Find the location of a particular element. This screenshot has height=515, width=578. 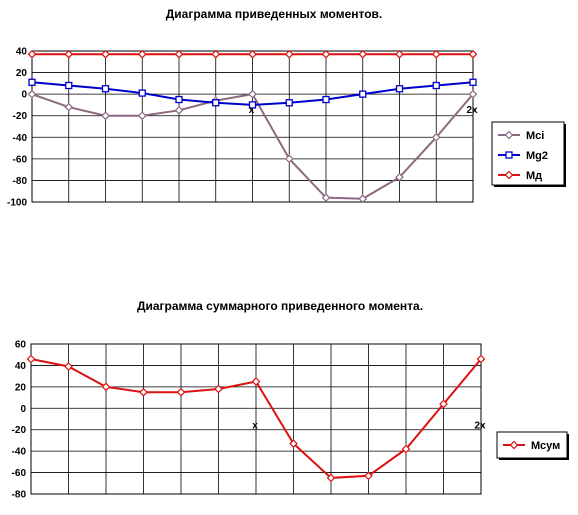

y-tick-label: 60 is located at coordinates (21, 345).